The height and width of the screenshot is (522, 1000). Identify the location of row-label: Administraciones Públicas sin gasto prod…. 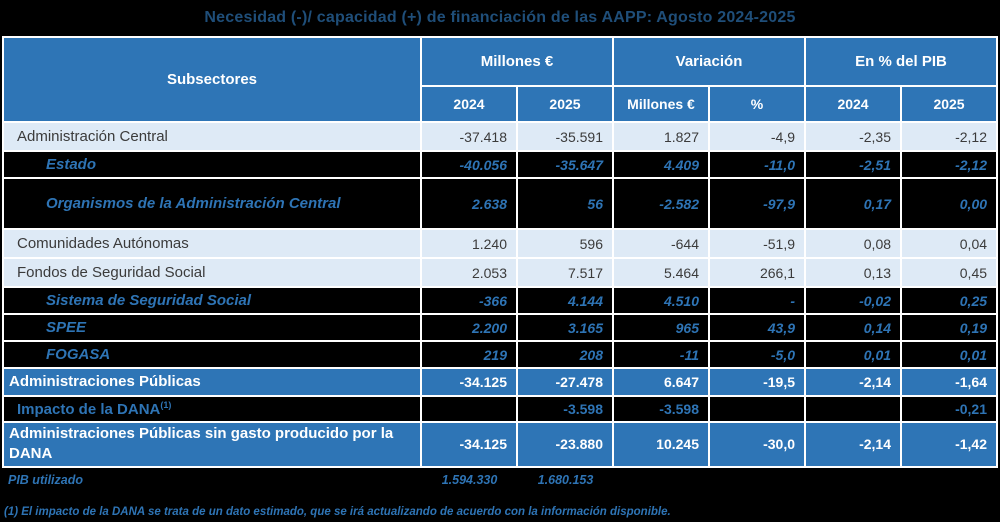
(212, 444).